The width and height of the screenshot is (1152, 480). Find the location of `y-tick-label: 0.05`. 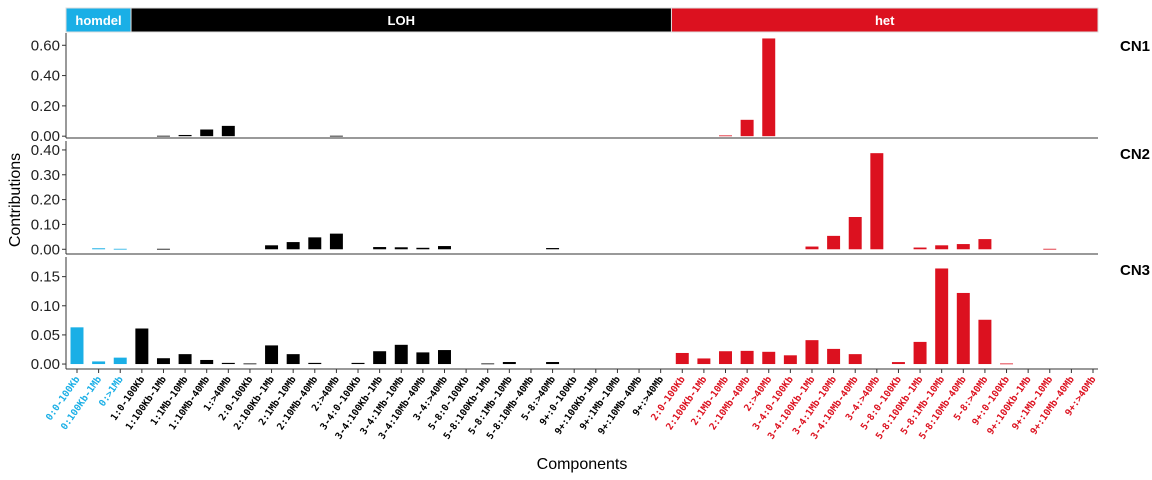

y-tick-label: 0.05 is located at coordinates (45, 335).